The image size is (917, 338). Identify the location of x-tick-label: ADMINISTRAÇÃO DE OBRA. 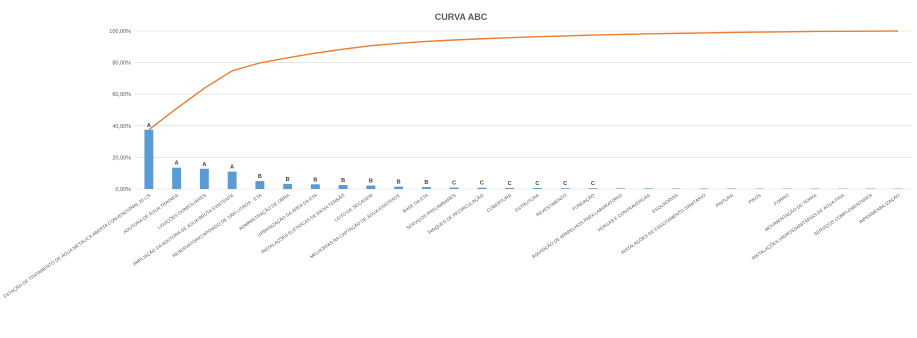
(264, 211).